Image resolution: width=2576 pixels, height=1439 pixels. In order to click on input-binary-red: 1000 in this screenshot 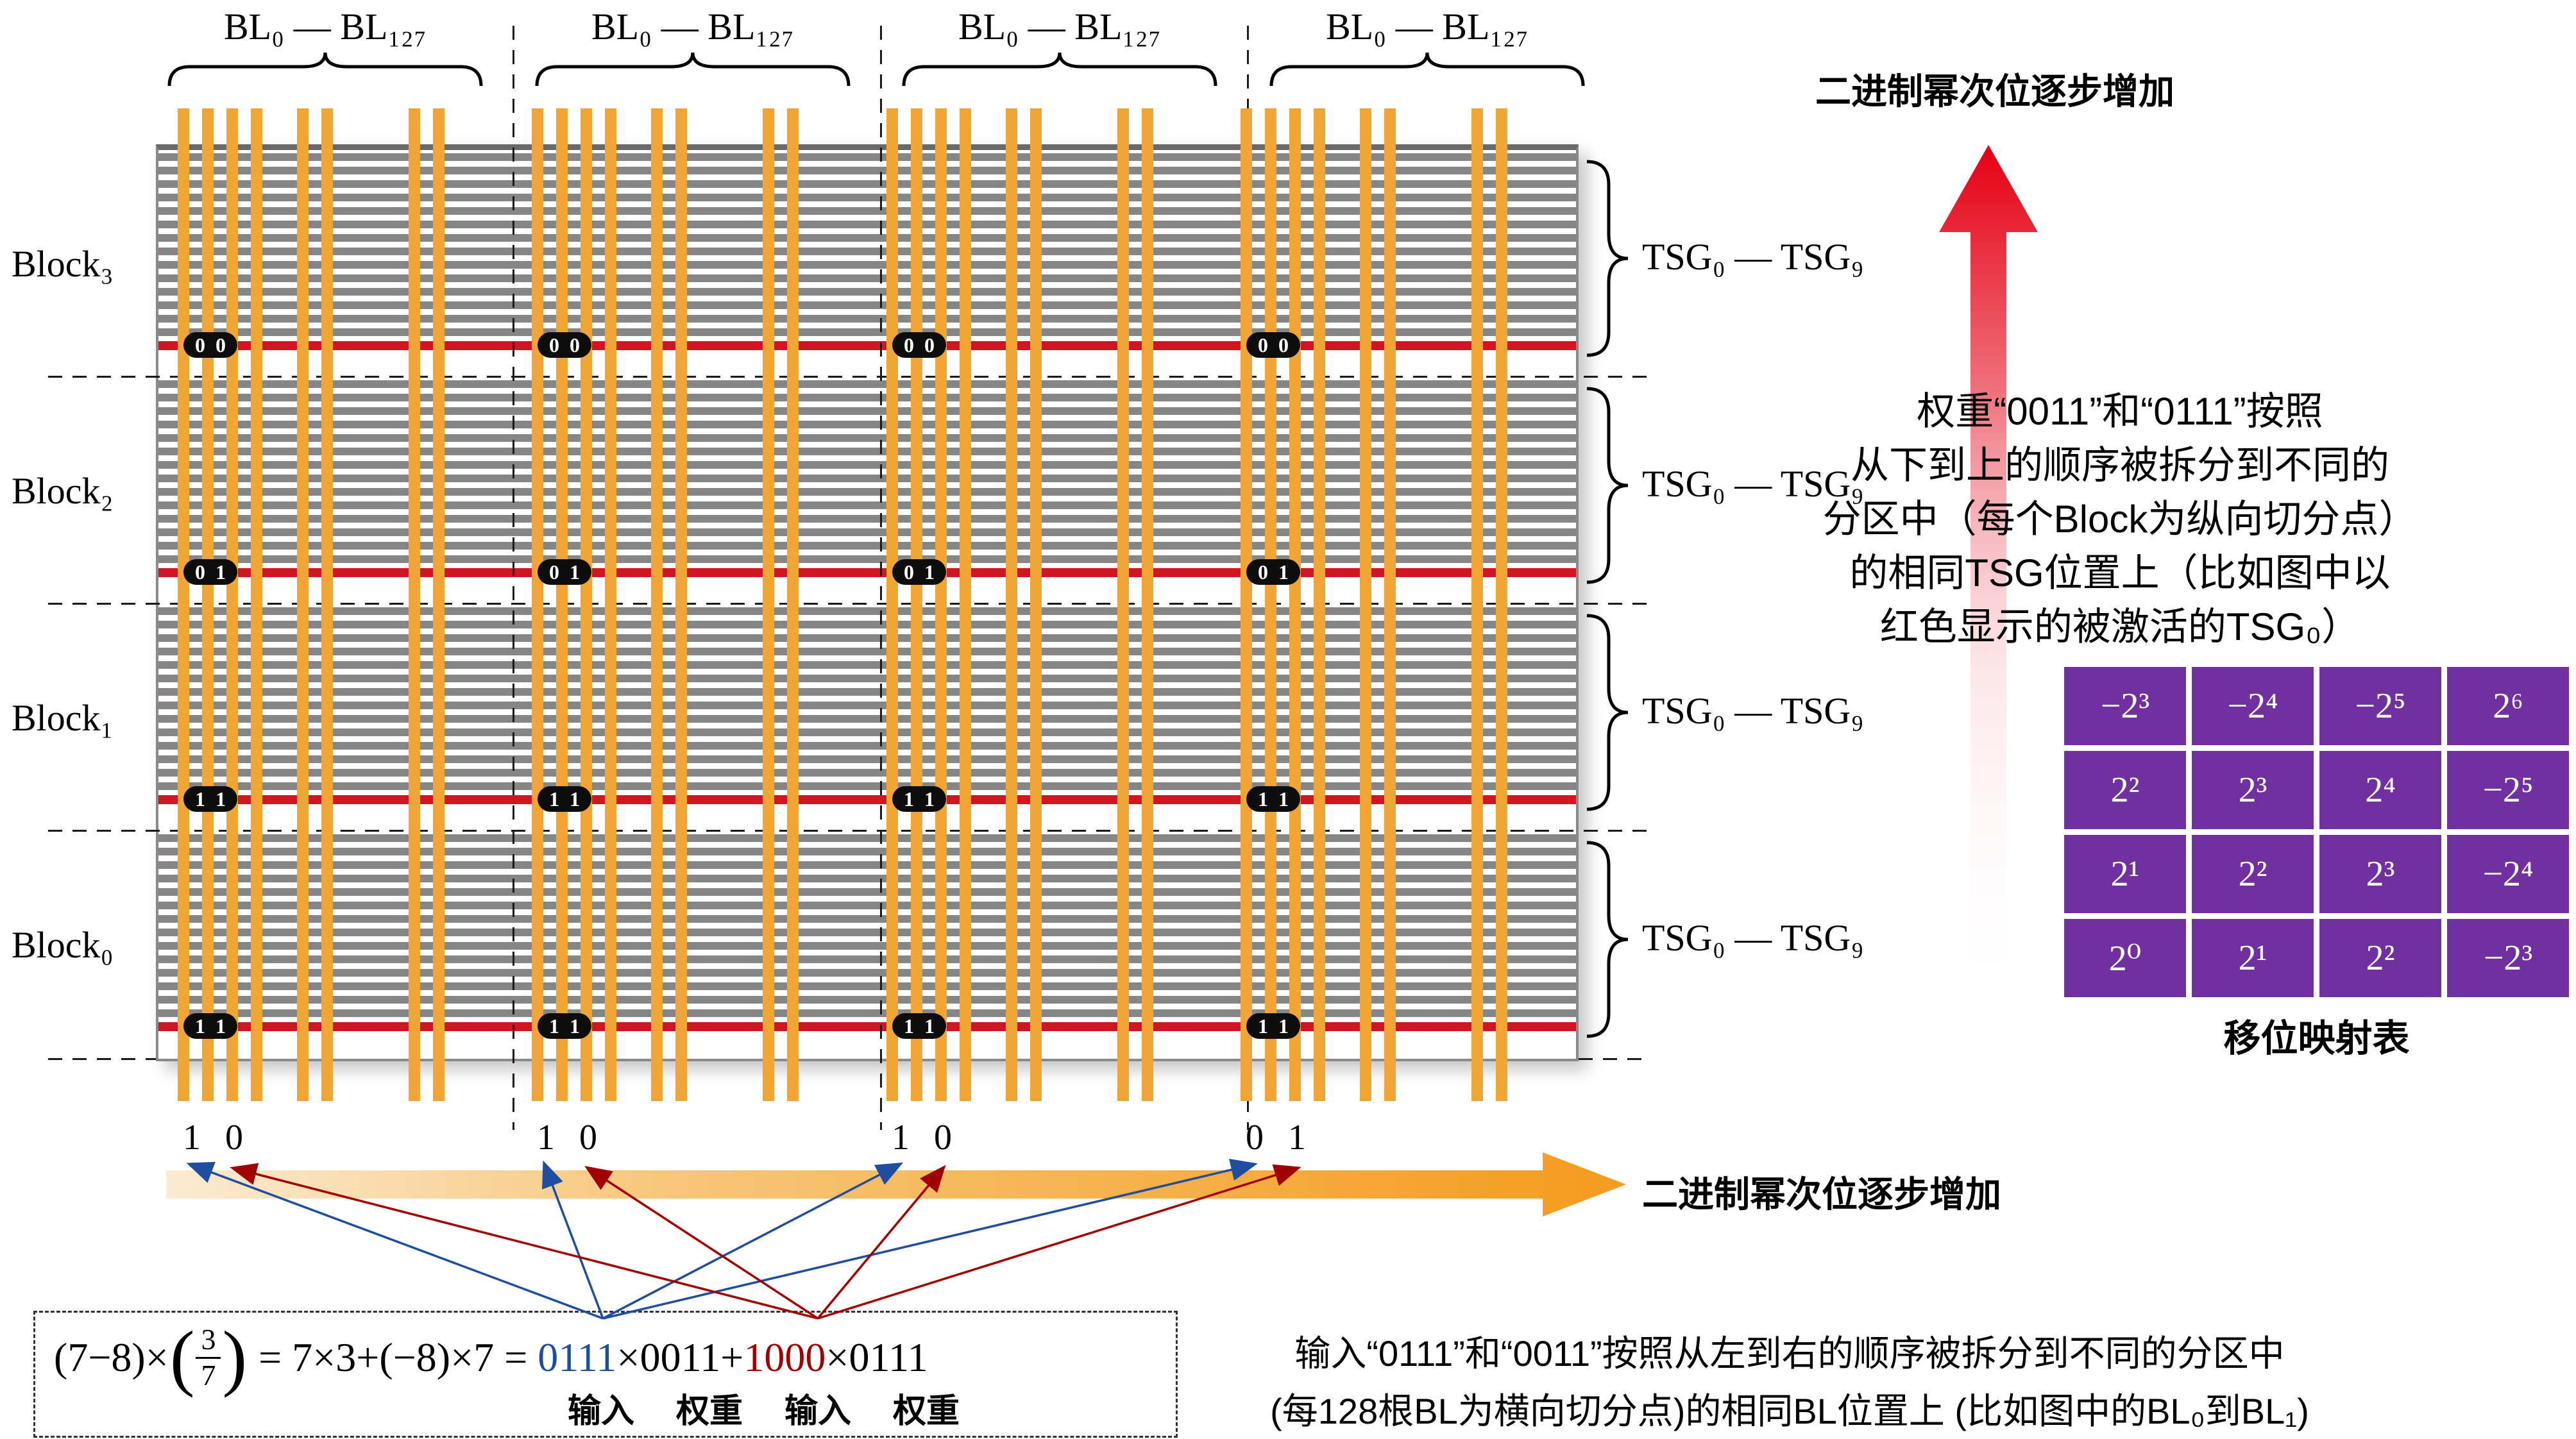, I will do `click(784, 1357)`.